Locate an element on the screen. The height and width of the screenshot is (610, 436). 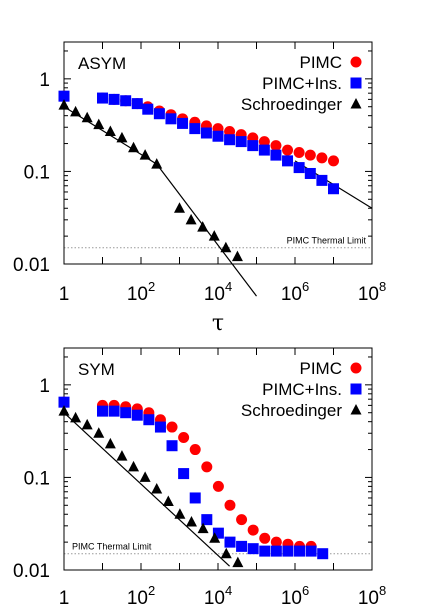
y-tick-label: 0.1 is located at coordinates (37, 478).